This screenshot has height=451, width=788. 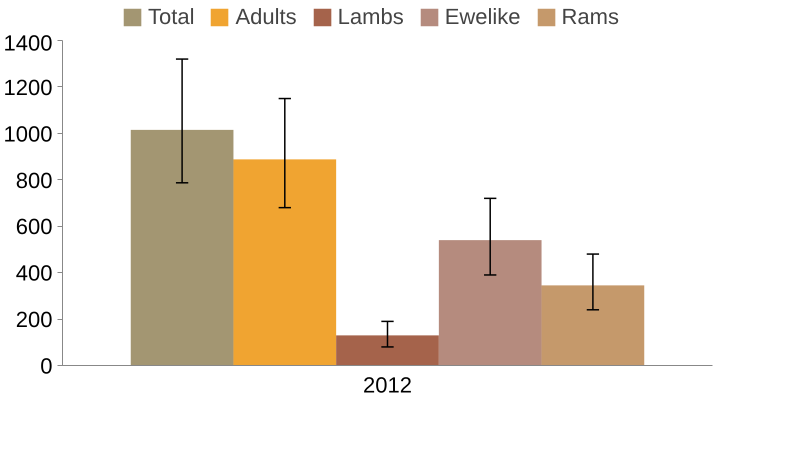 I want to click on y-tick-label: 600, so click(x=34, y=227).